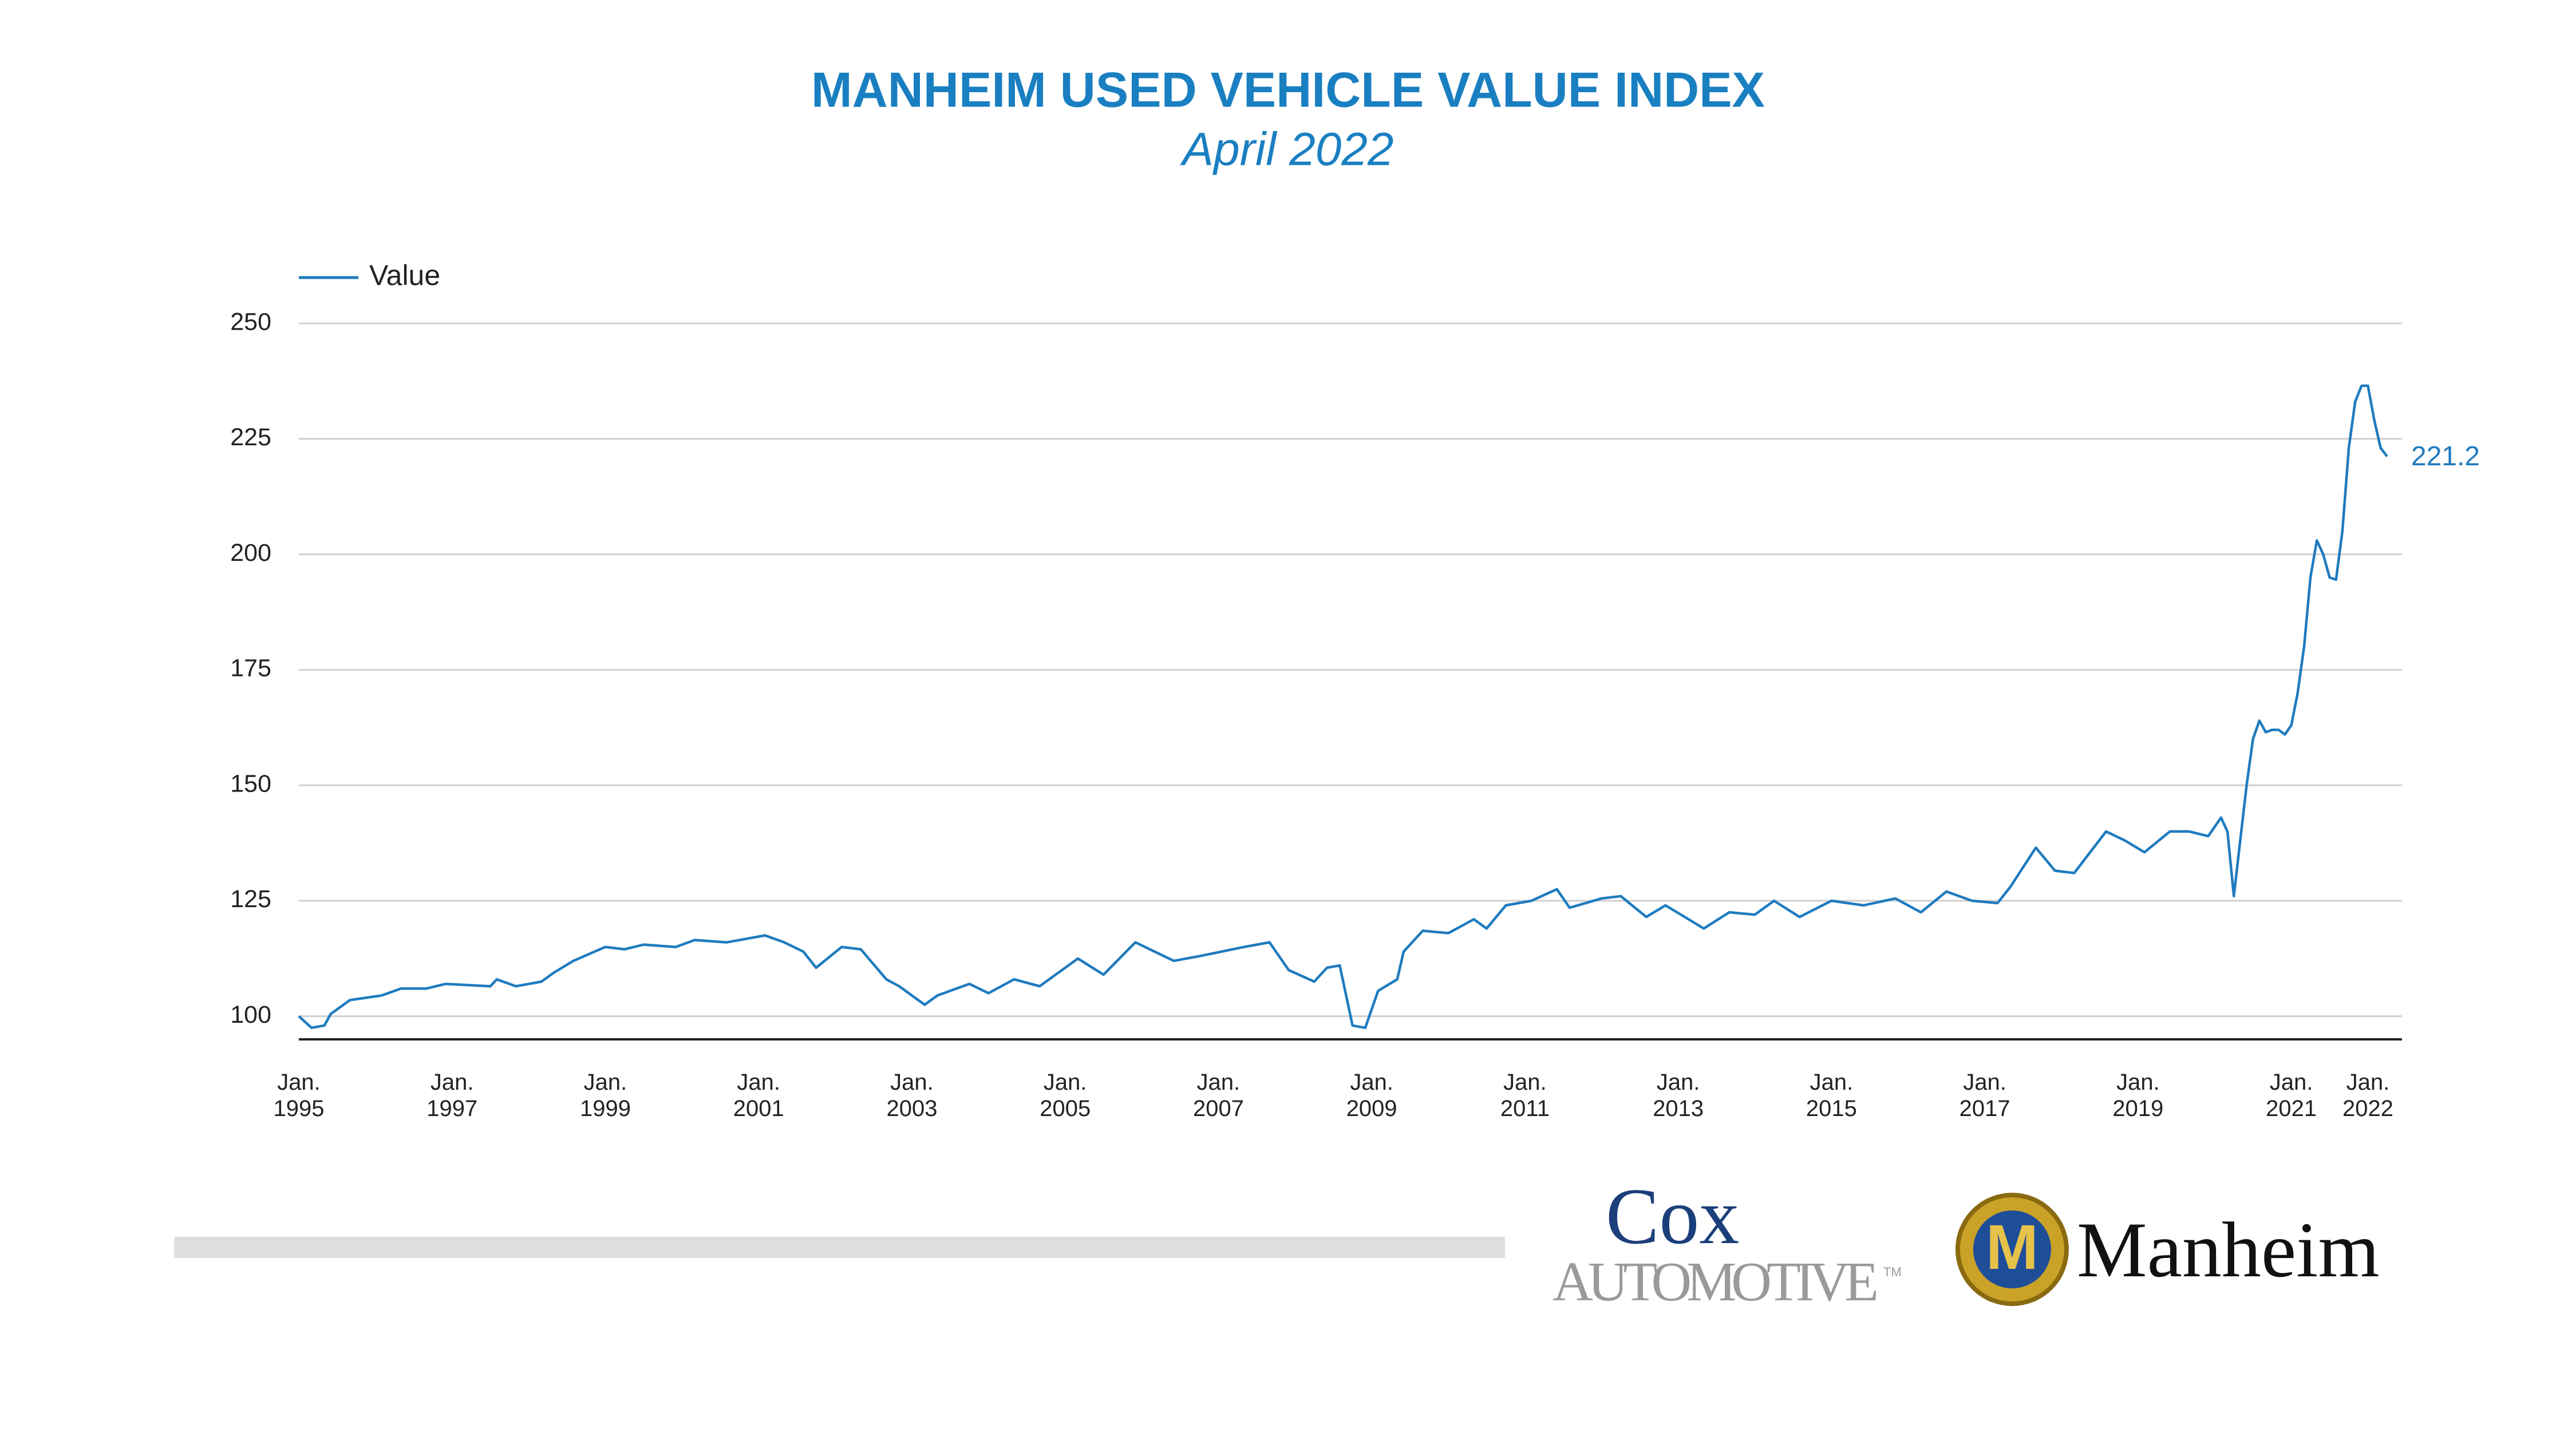  What do you see at coordinates (758, 1095) in the screenshot?
I see `x-tick-label: Jan. 2001` at bounding box center [758, 1095].